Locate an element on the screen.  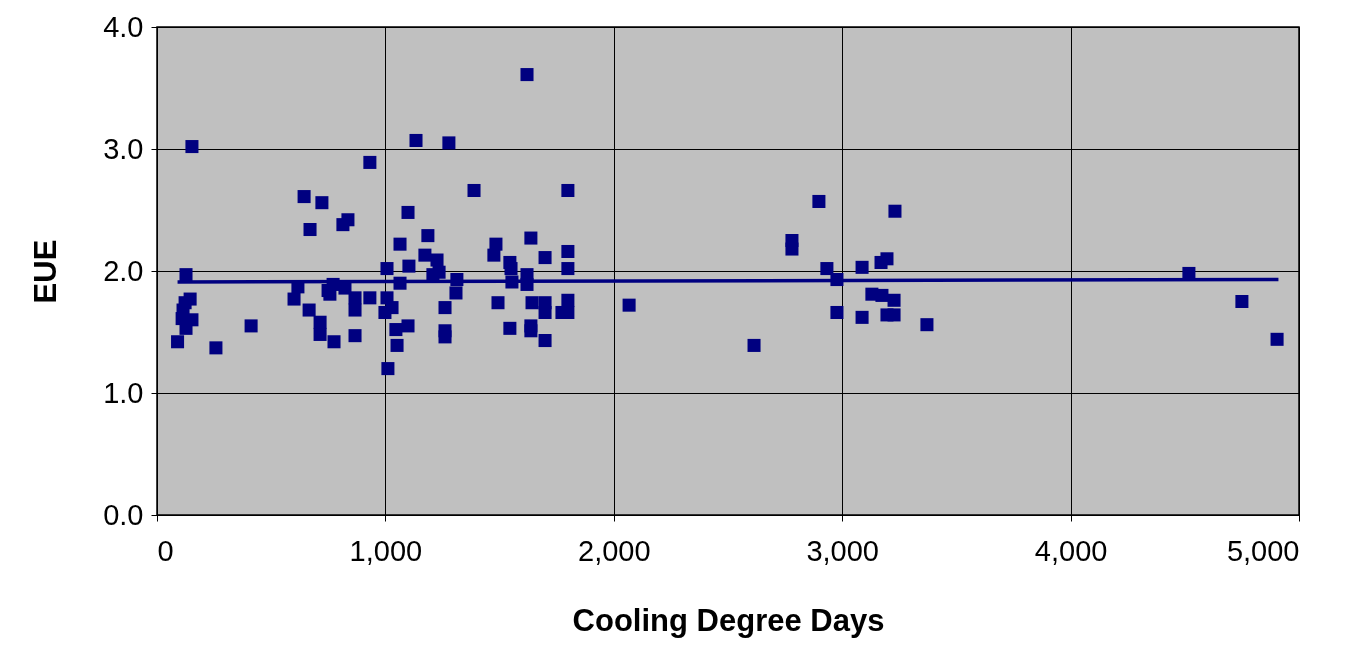
y-tick-label: 2.0 is located at coordinates (123, 270).